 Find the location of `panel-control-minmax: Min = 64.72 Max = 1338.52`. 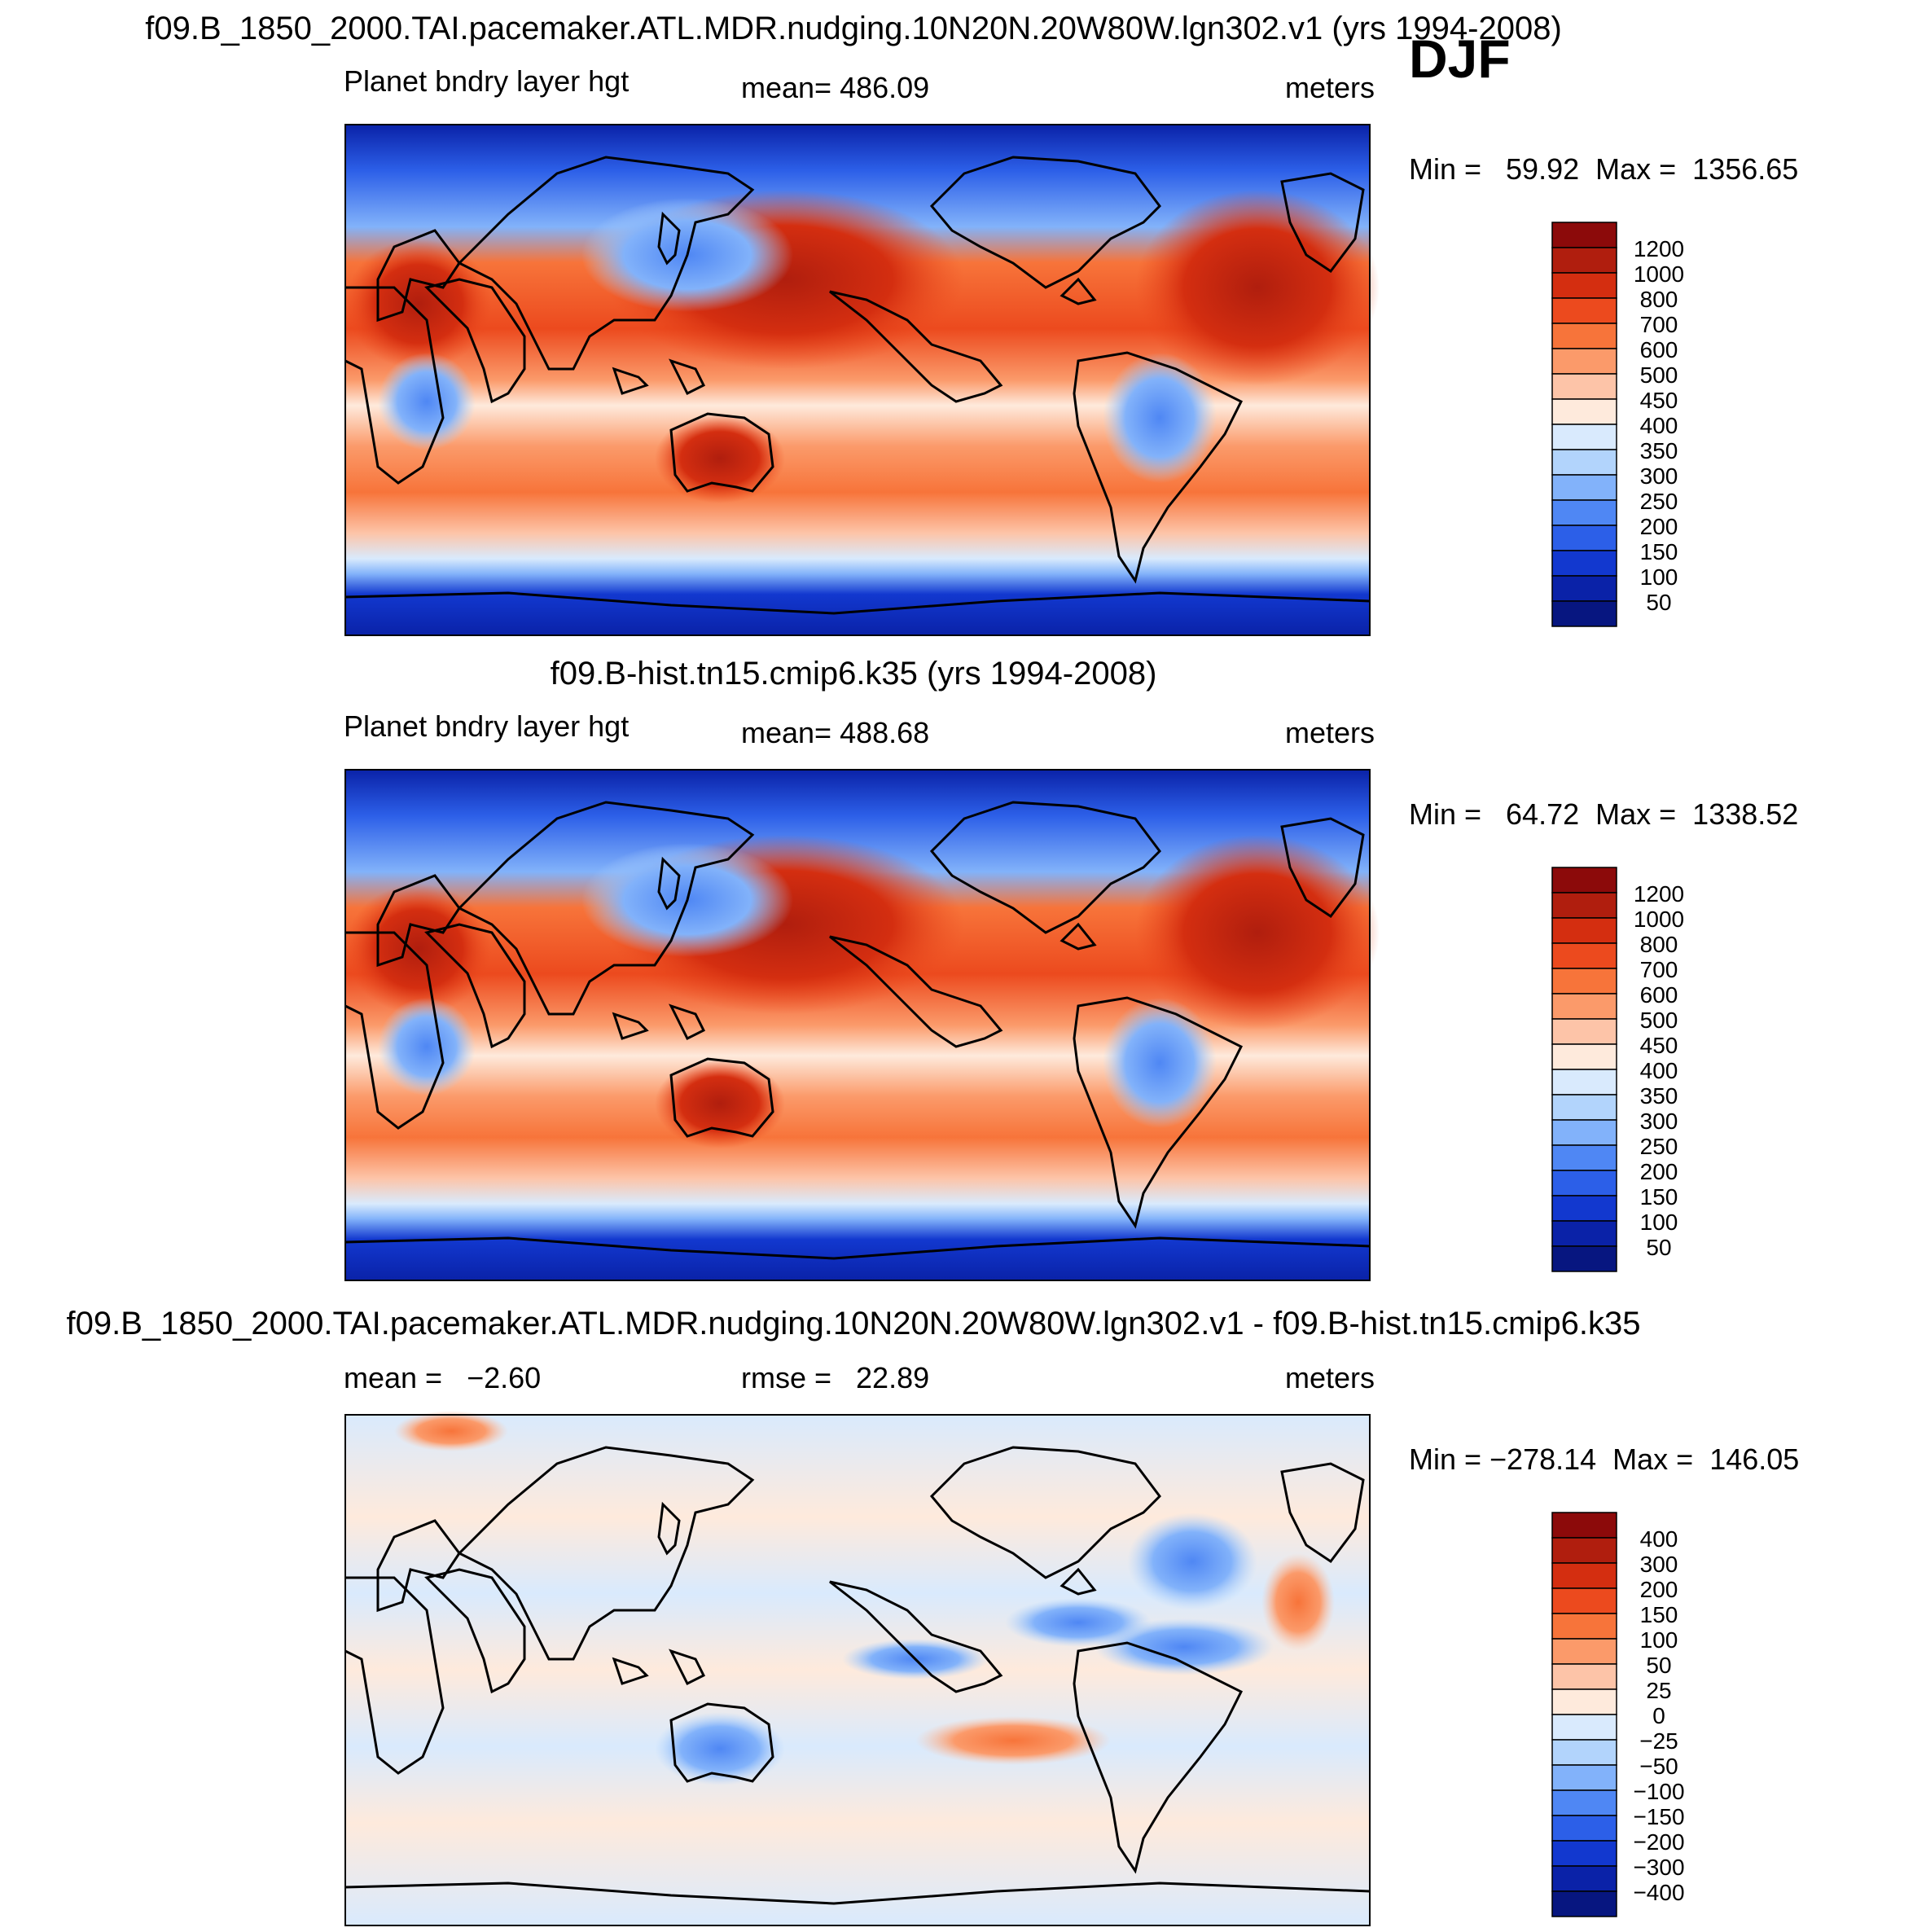

panel-control-minmax: Min = 64.72 Max = 1338.52 is located at coordinates (1603, 814).